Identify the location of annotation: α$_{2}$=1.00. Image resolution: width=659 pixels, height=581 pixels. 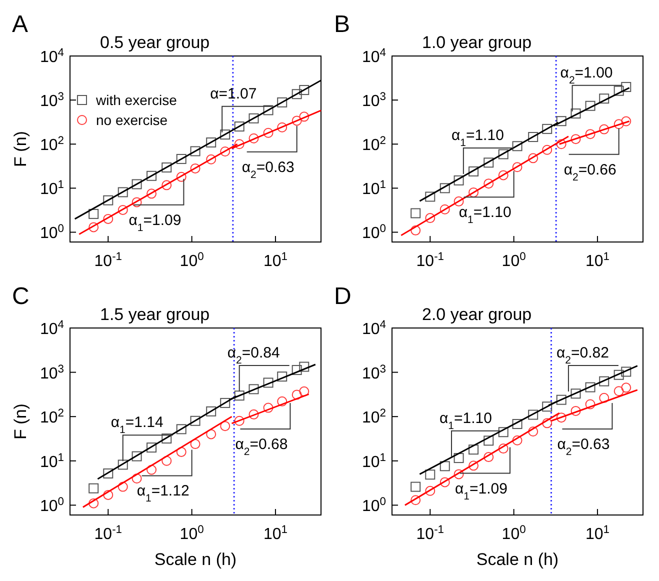
(586, 75).